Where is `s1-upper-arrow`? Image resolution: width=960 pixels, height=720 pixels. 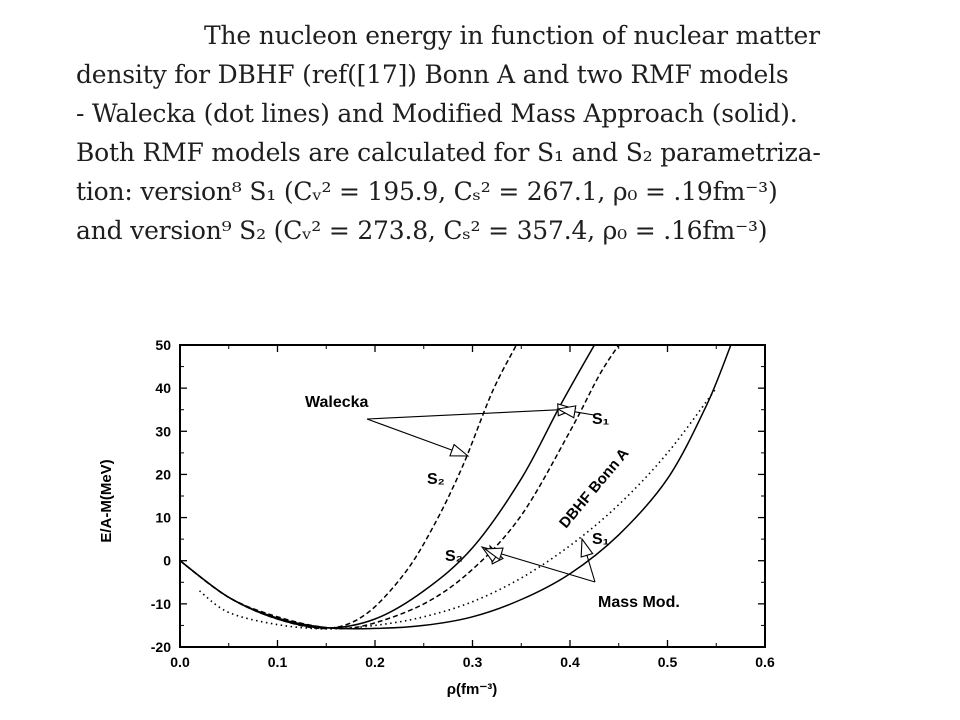 s1-upper-arrow is located at coordinates (584, 413).